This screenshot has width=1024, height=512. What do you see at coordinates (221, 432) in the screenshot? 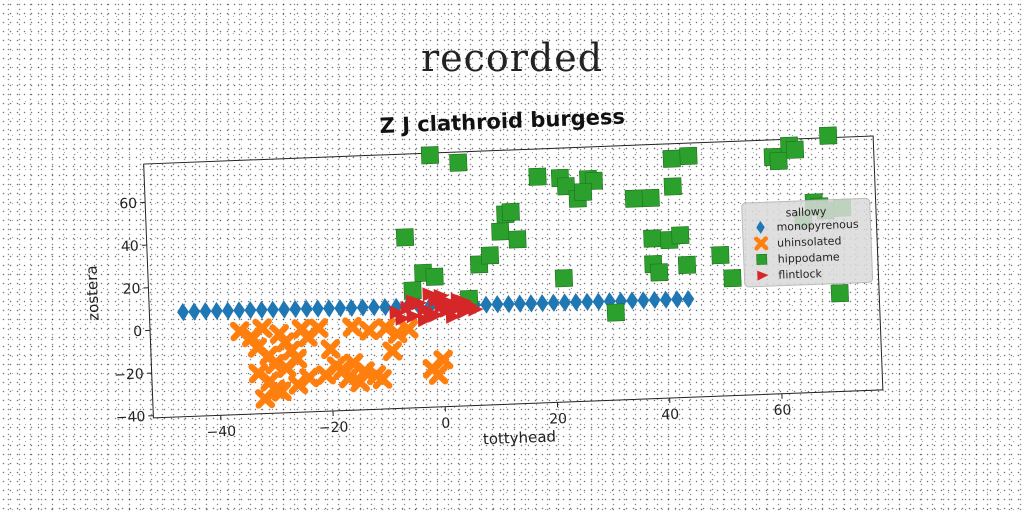
I see `x-tick-label: −40` at bounding box center [221, 432].